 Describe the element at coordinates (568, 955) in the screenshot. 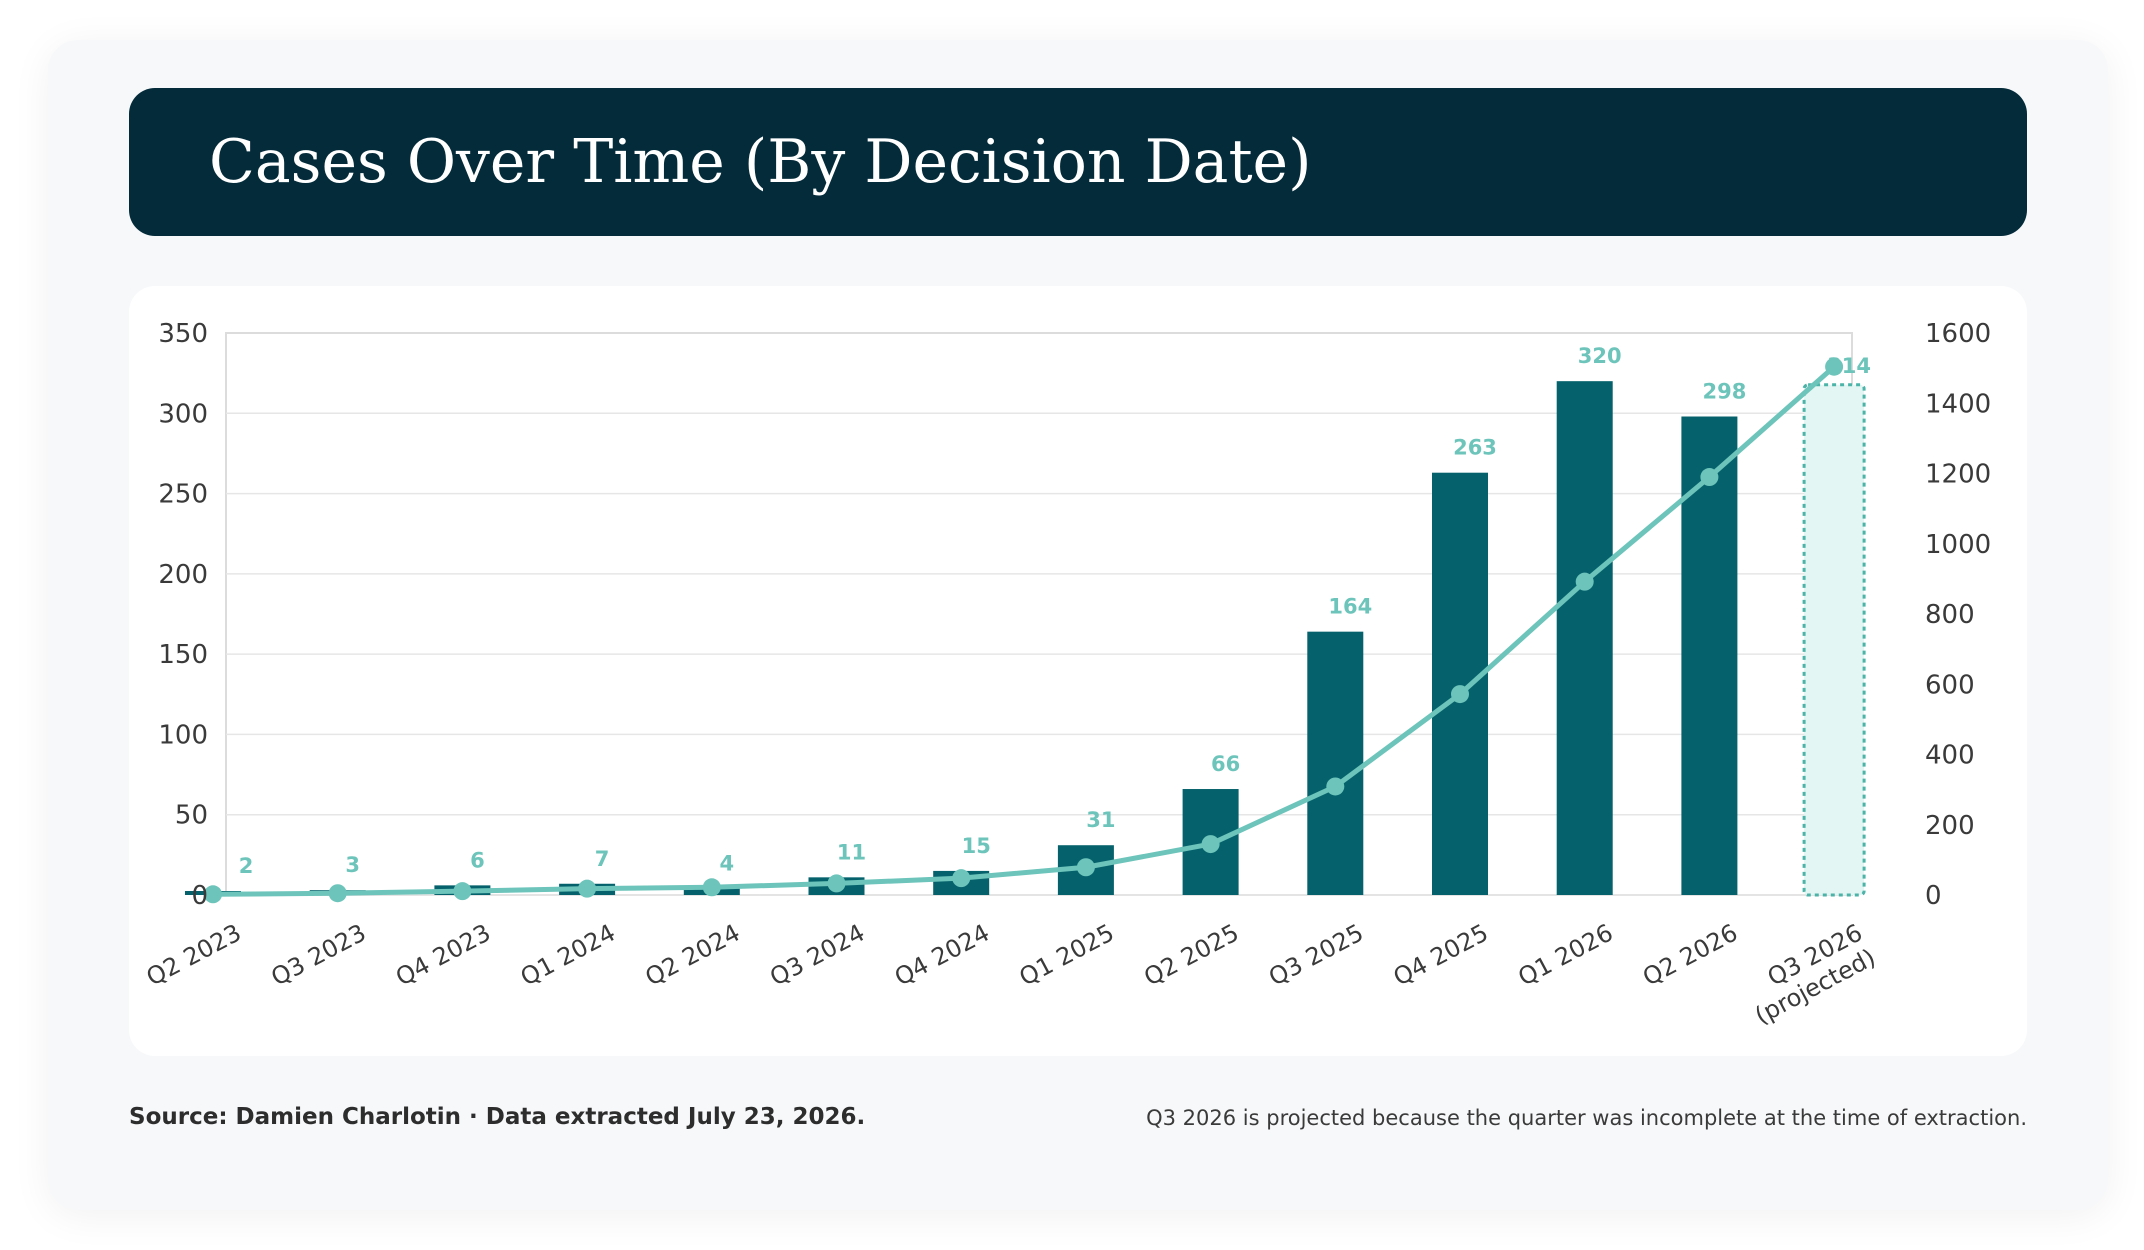

I see `x-tick-label: Q1 2024` at that location.